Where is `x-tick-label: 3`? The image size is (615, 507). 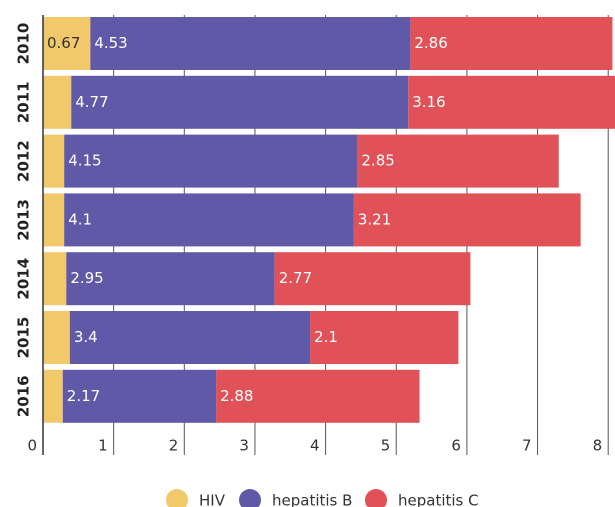 x-tick-label: 3 is located at coordinates (244, 446).